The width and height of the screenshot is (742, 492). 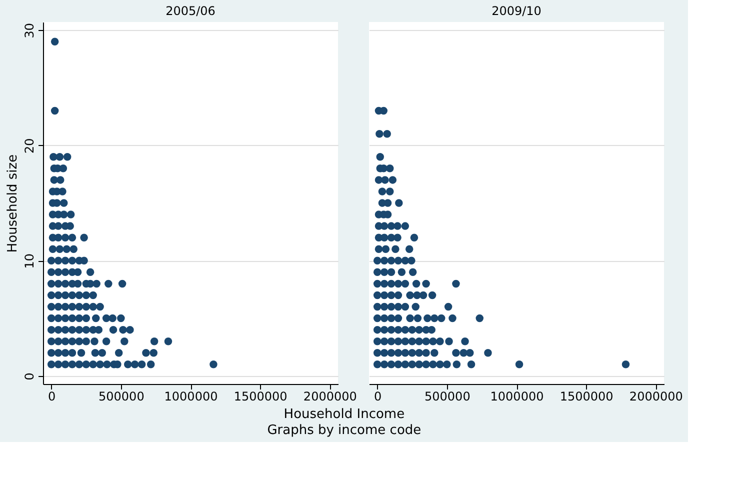 I want to click on x-tick-label: 0, so click(x=52, y=397).